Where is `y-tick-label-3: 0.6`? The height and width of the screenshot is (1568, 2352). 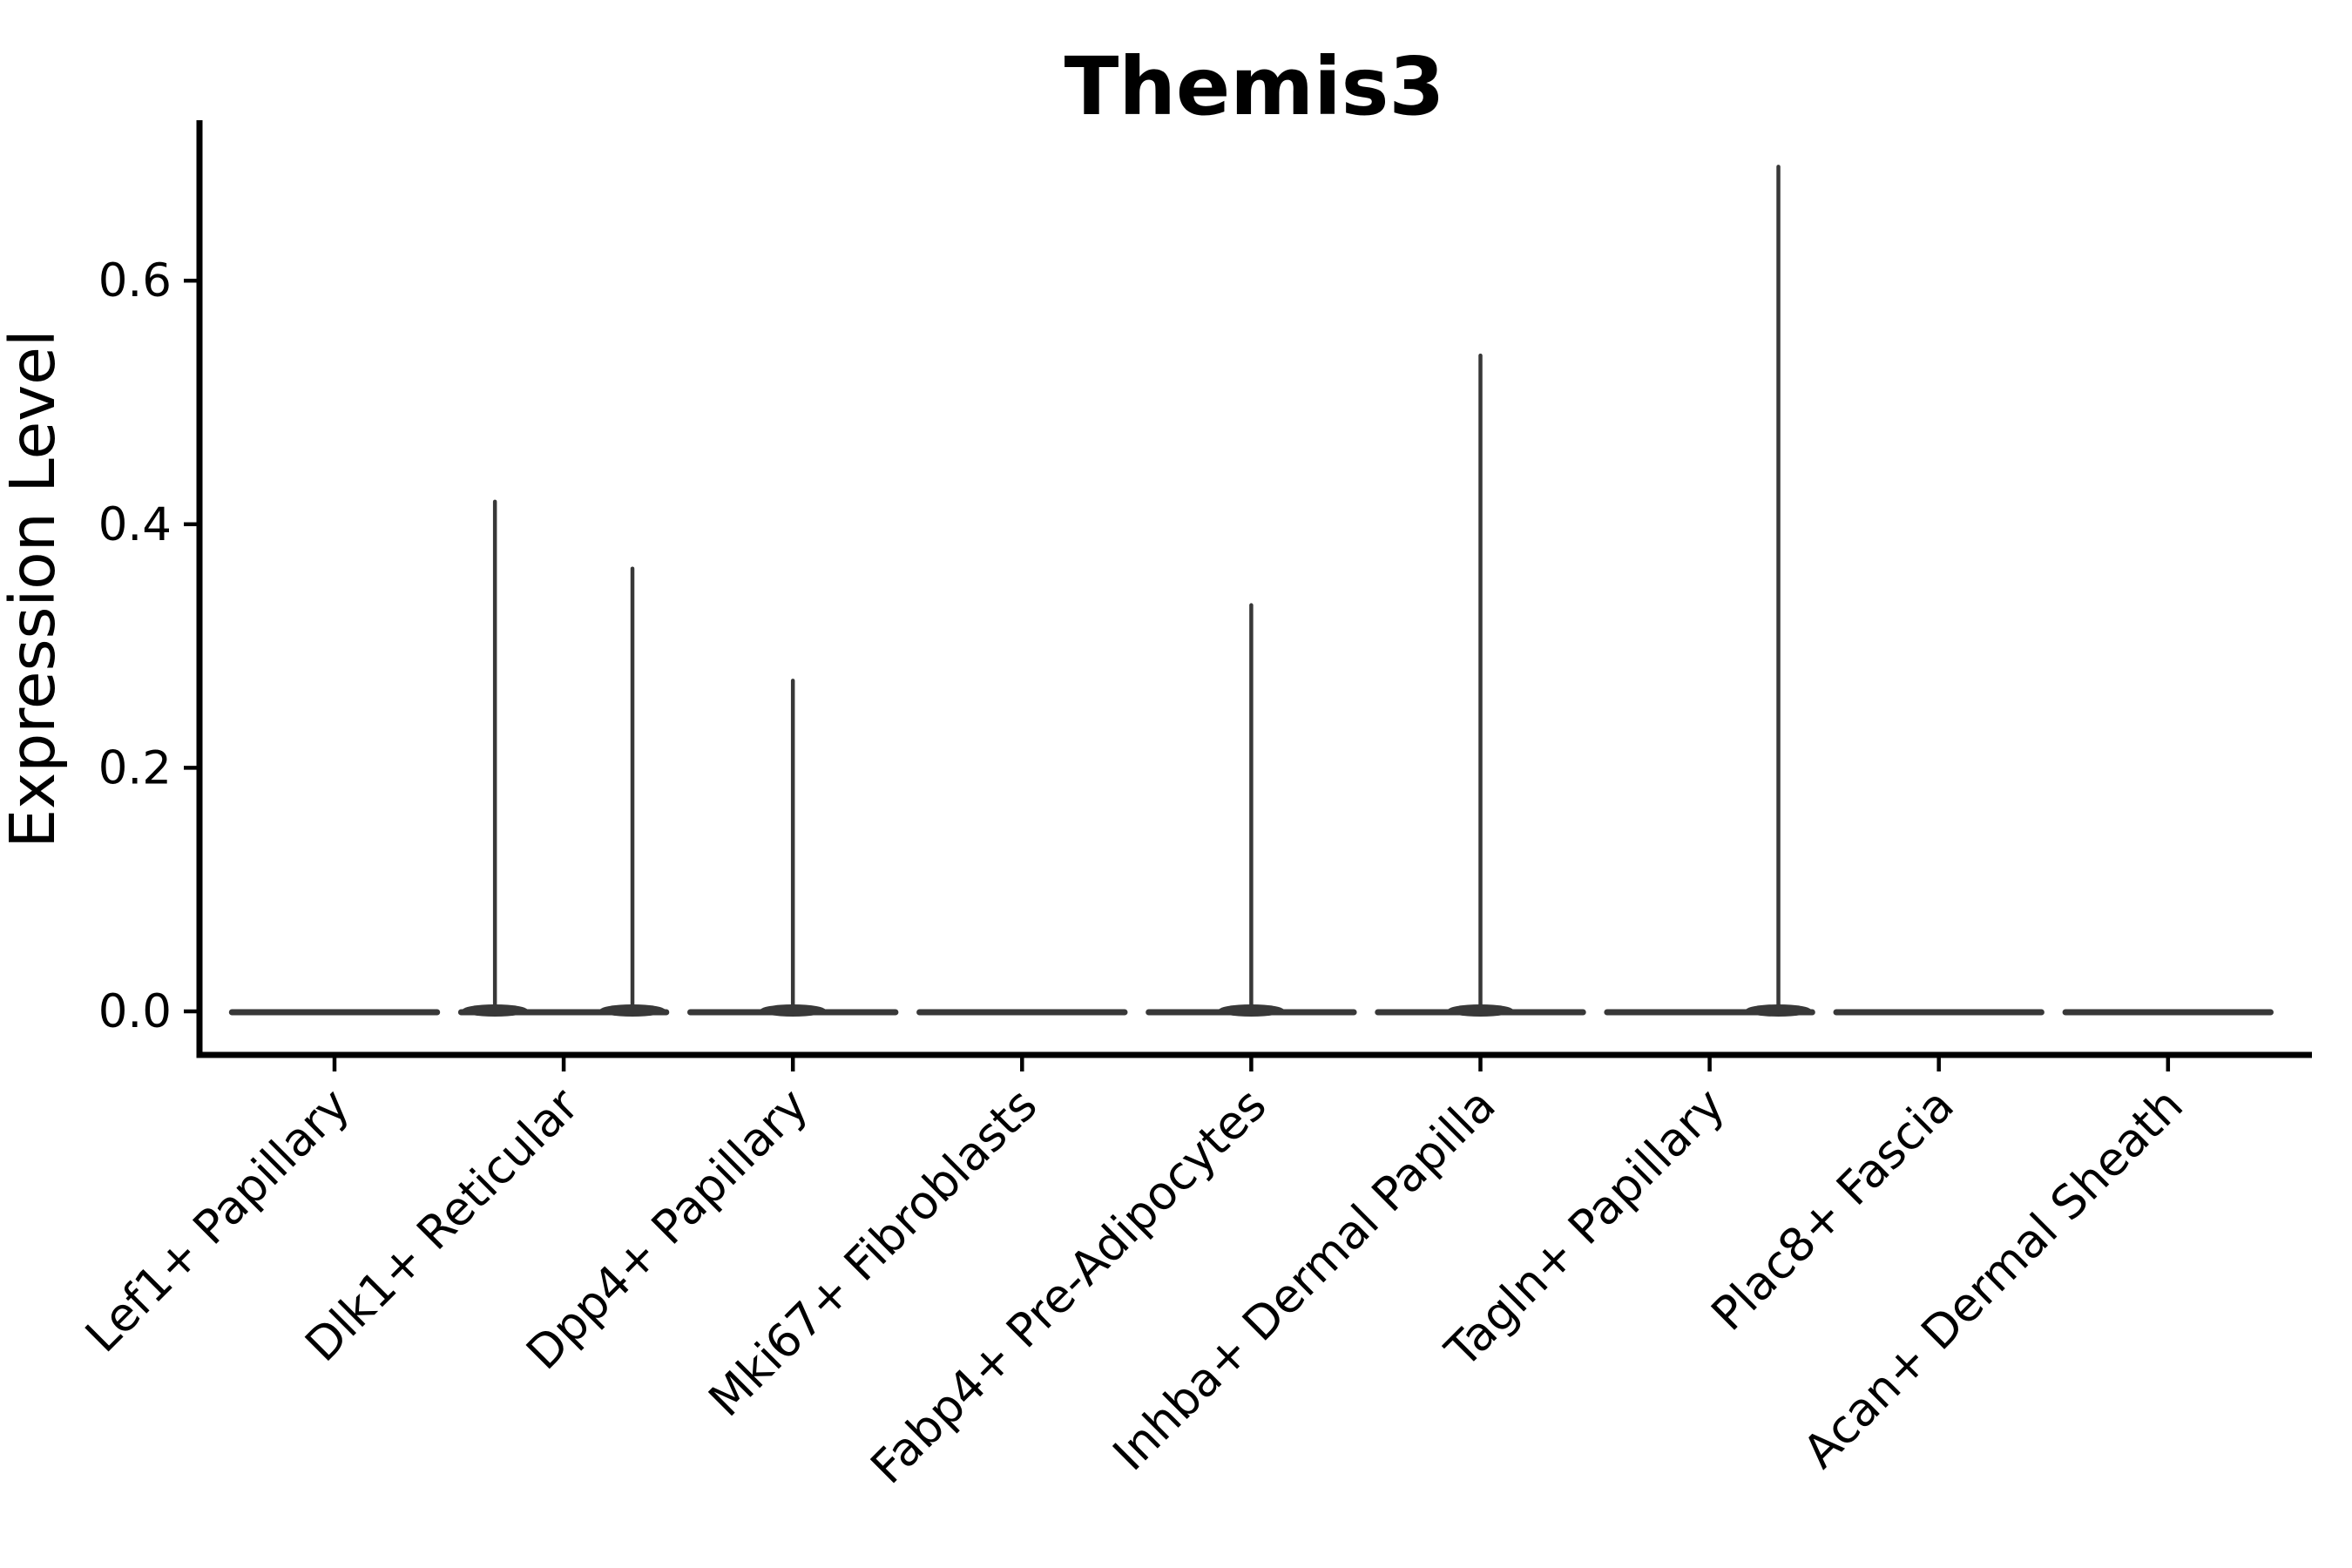
y-tick-label-3: 0.6 is located at coordinates (135, 281).